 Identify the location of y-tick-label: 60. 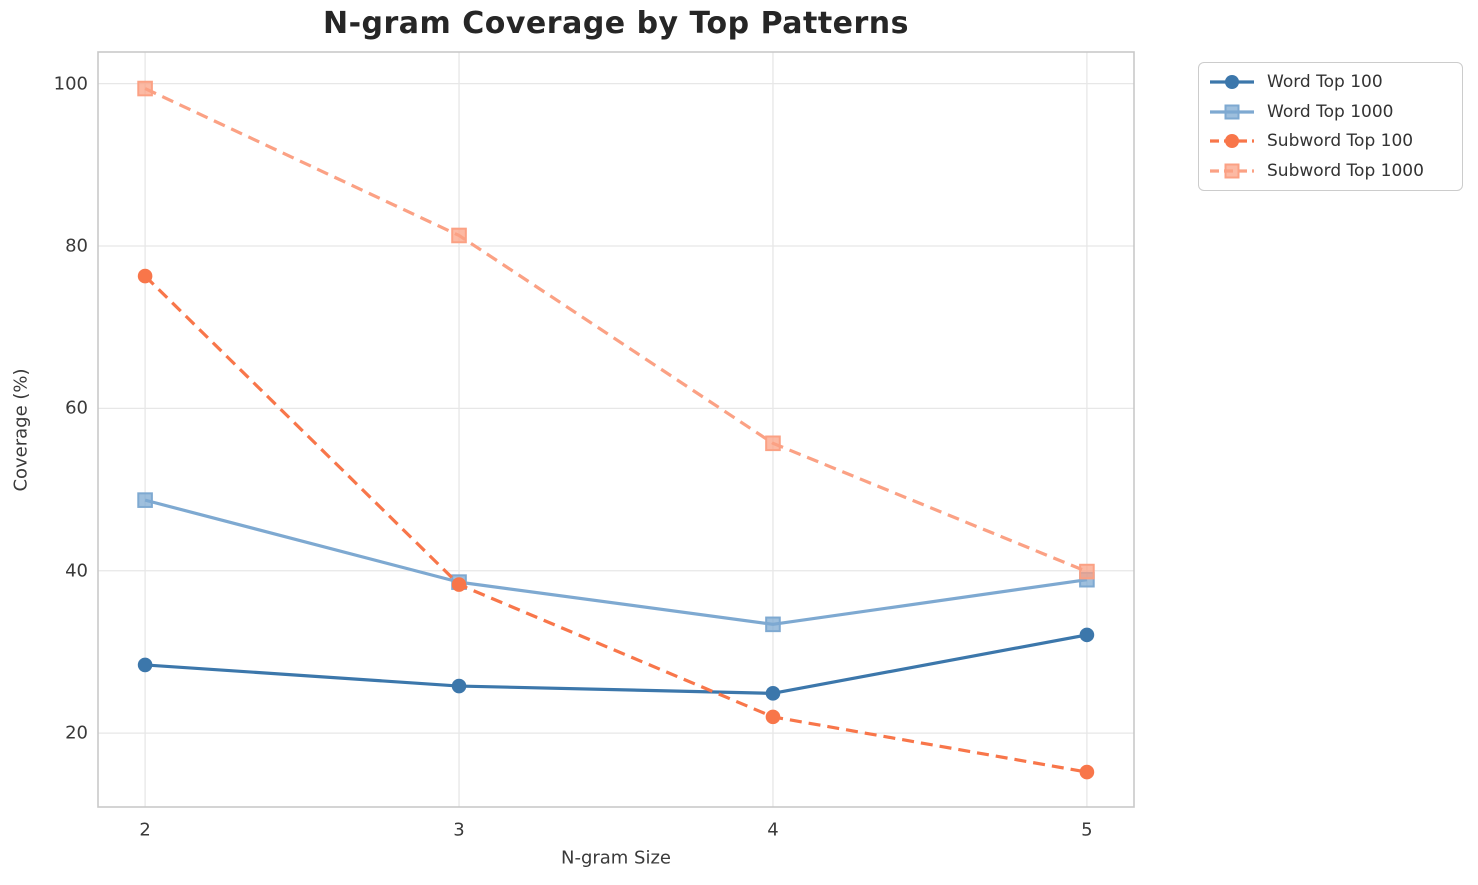
(76, 408).